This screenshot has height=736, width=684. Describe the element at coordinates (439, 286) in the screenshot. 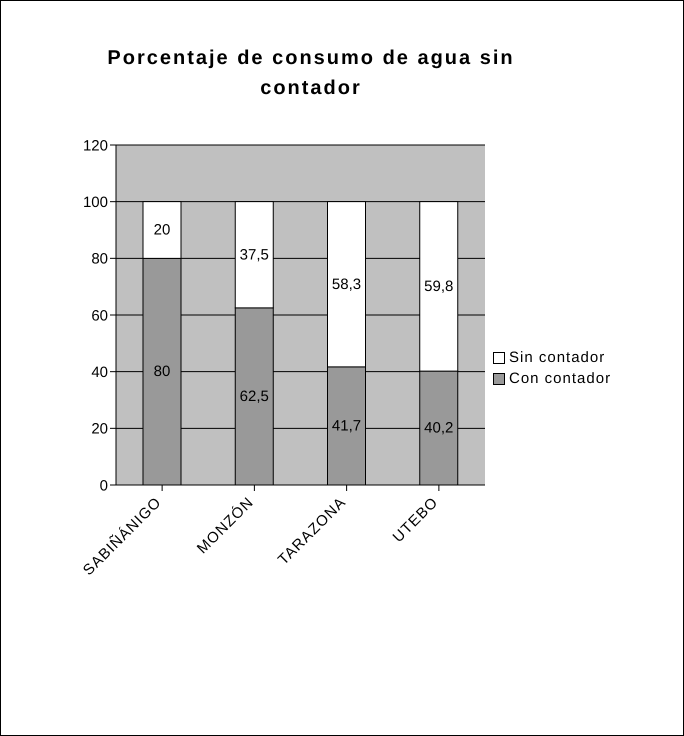

I see `data-label: 59,8` at that location.